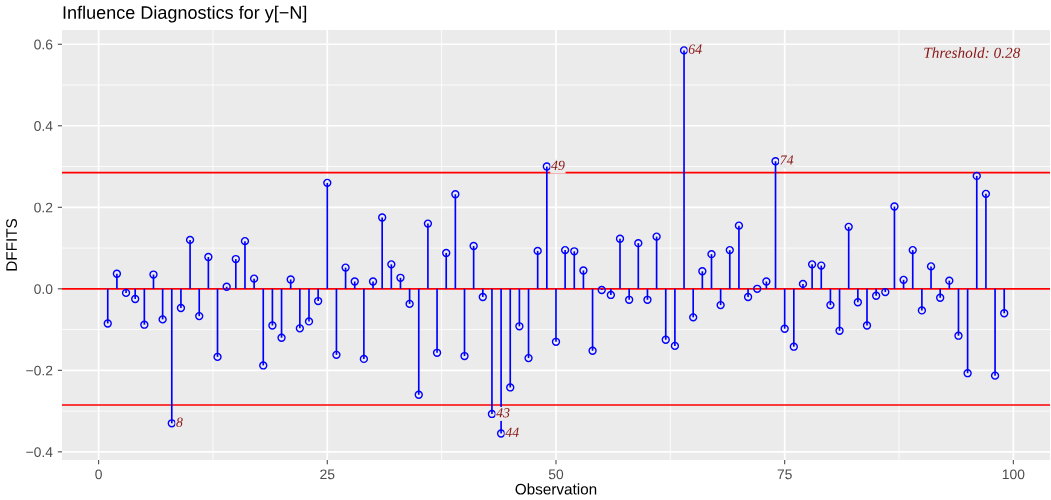  Describe the element at coordinates (98, 474) in the screenshot. I see `x-tick-label: 0` at that location.